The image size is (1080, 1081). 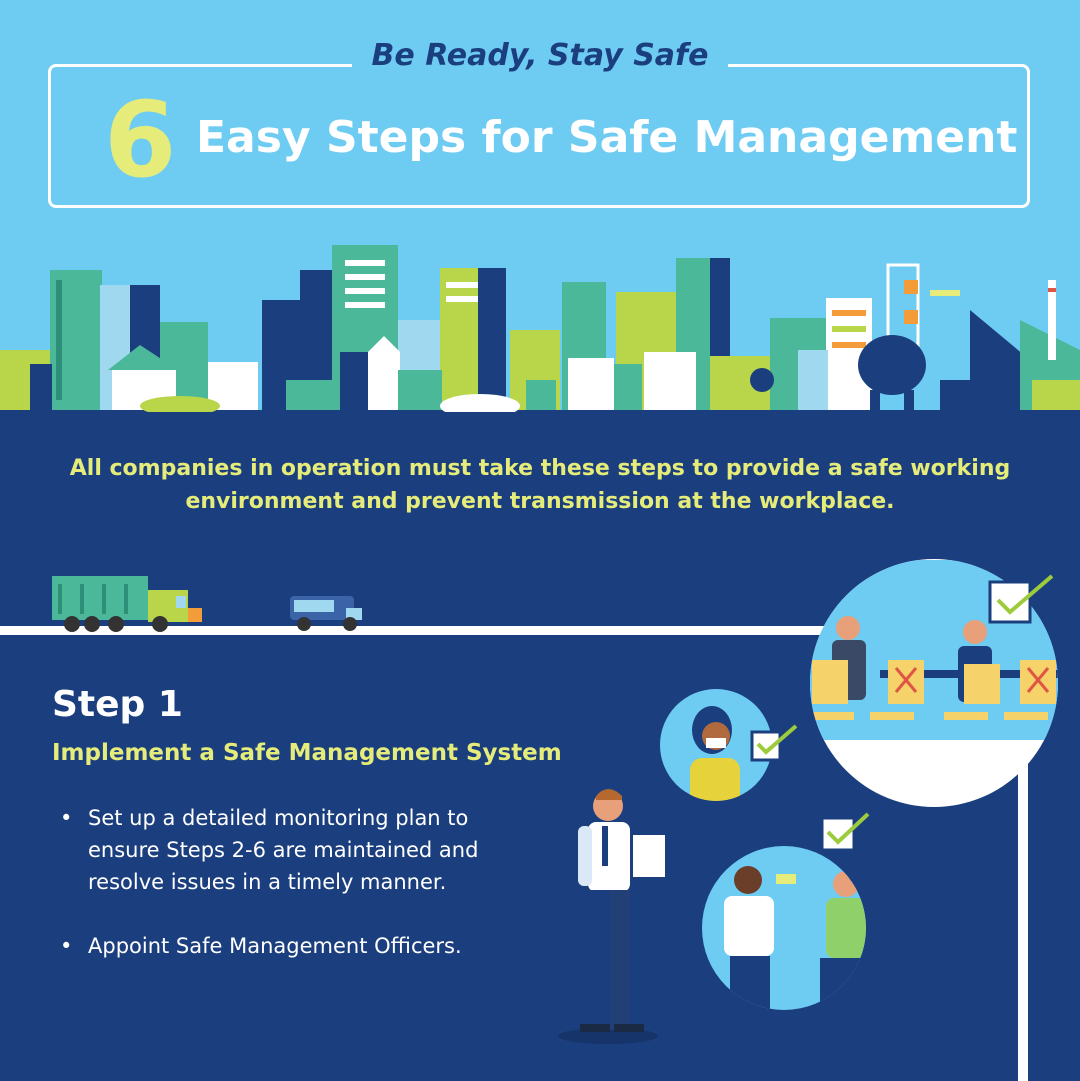 What do you see at coordinates (307, 753) in the screenshot?
I see `step-subtitle: Implement a Safe Management System` at bounding box center [307, 753].